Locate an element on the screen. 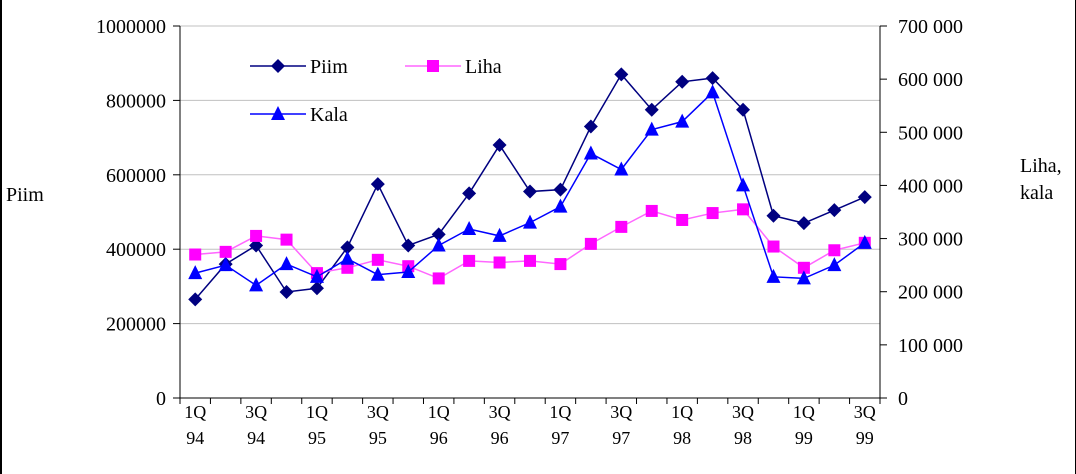 This screenshot has width=1076, height=474. legend-marker-kala is located at coordinates (278, 113).